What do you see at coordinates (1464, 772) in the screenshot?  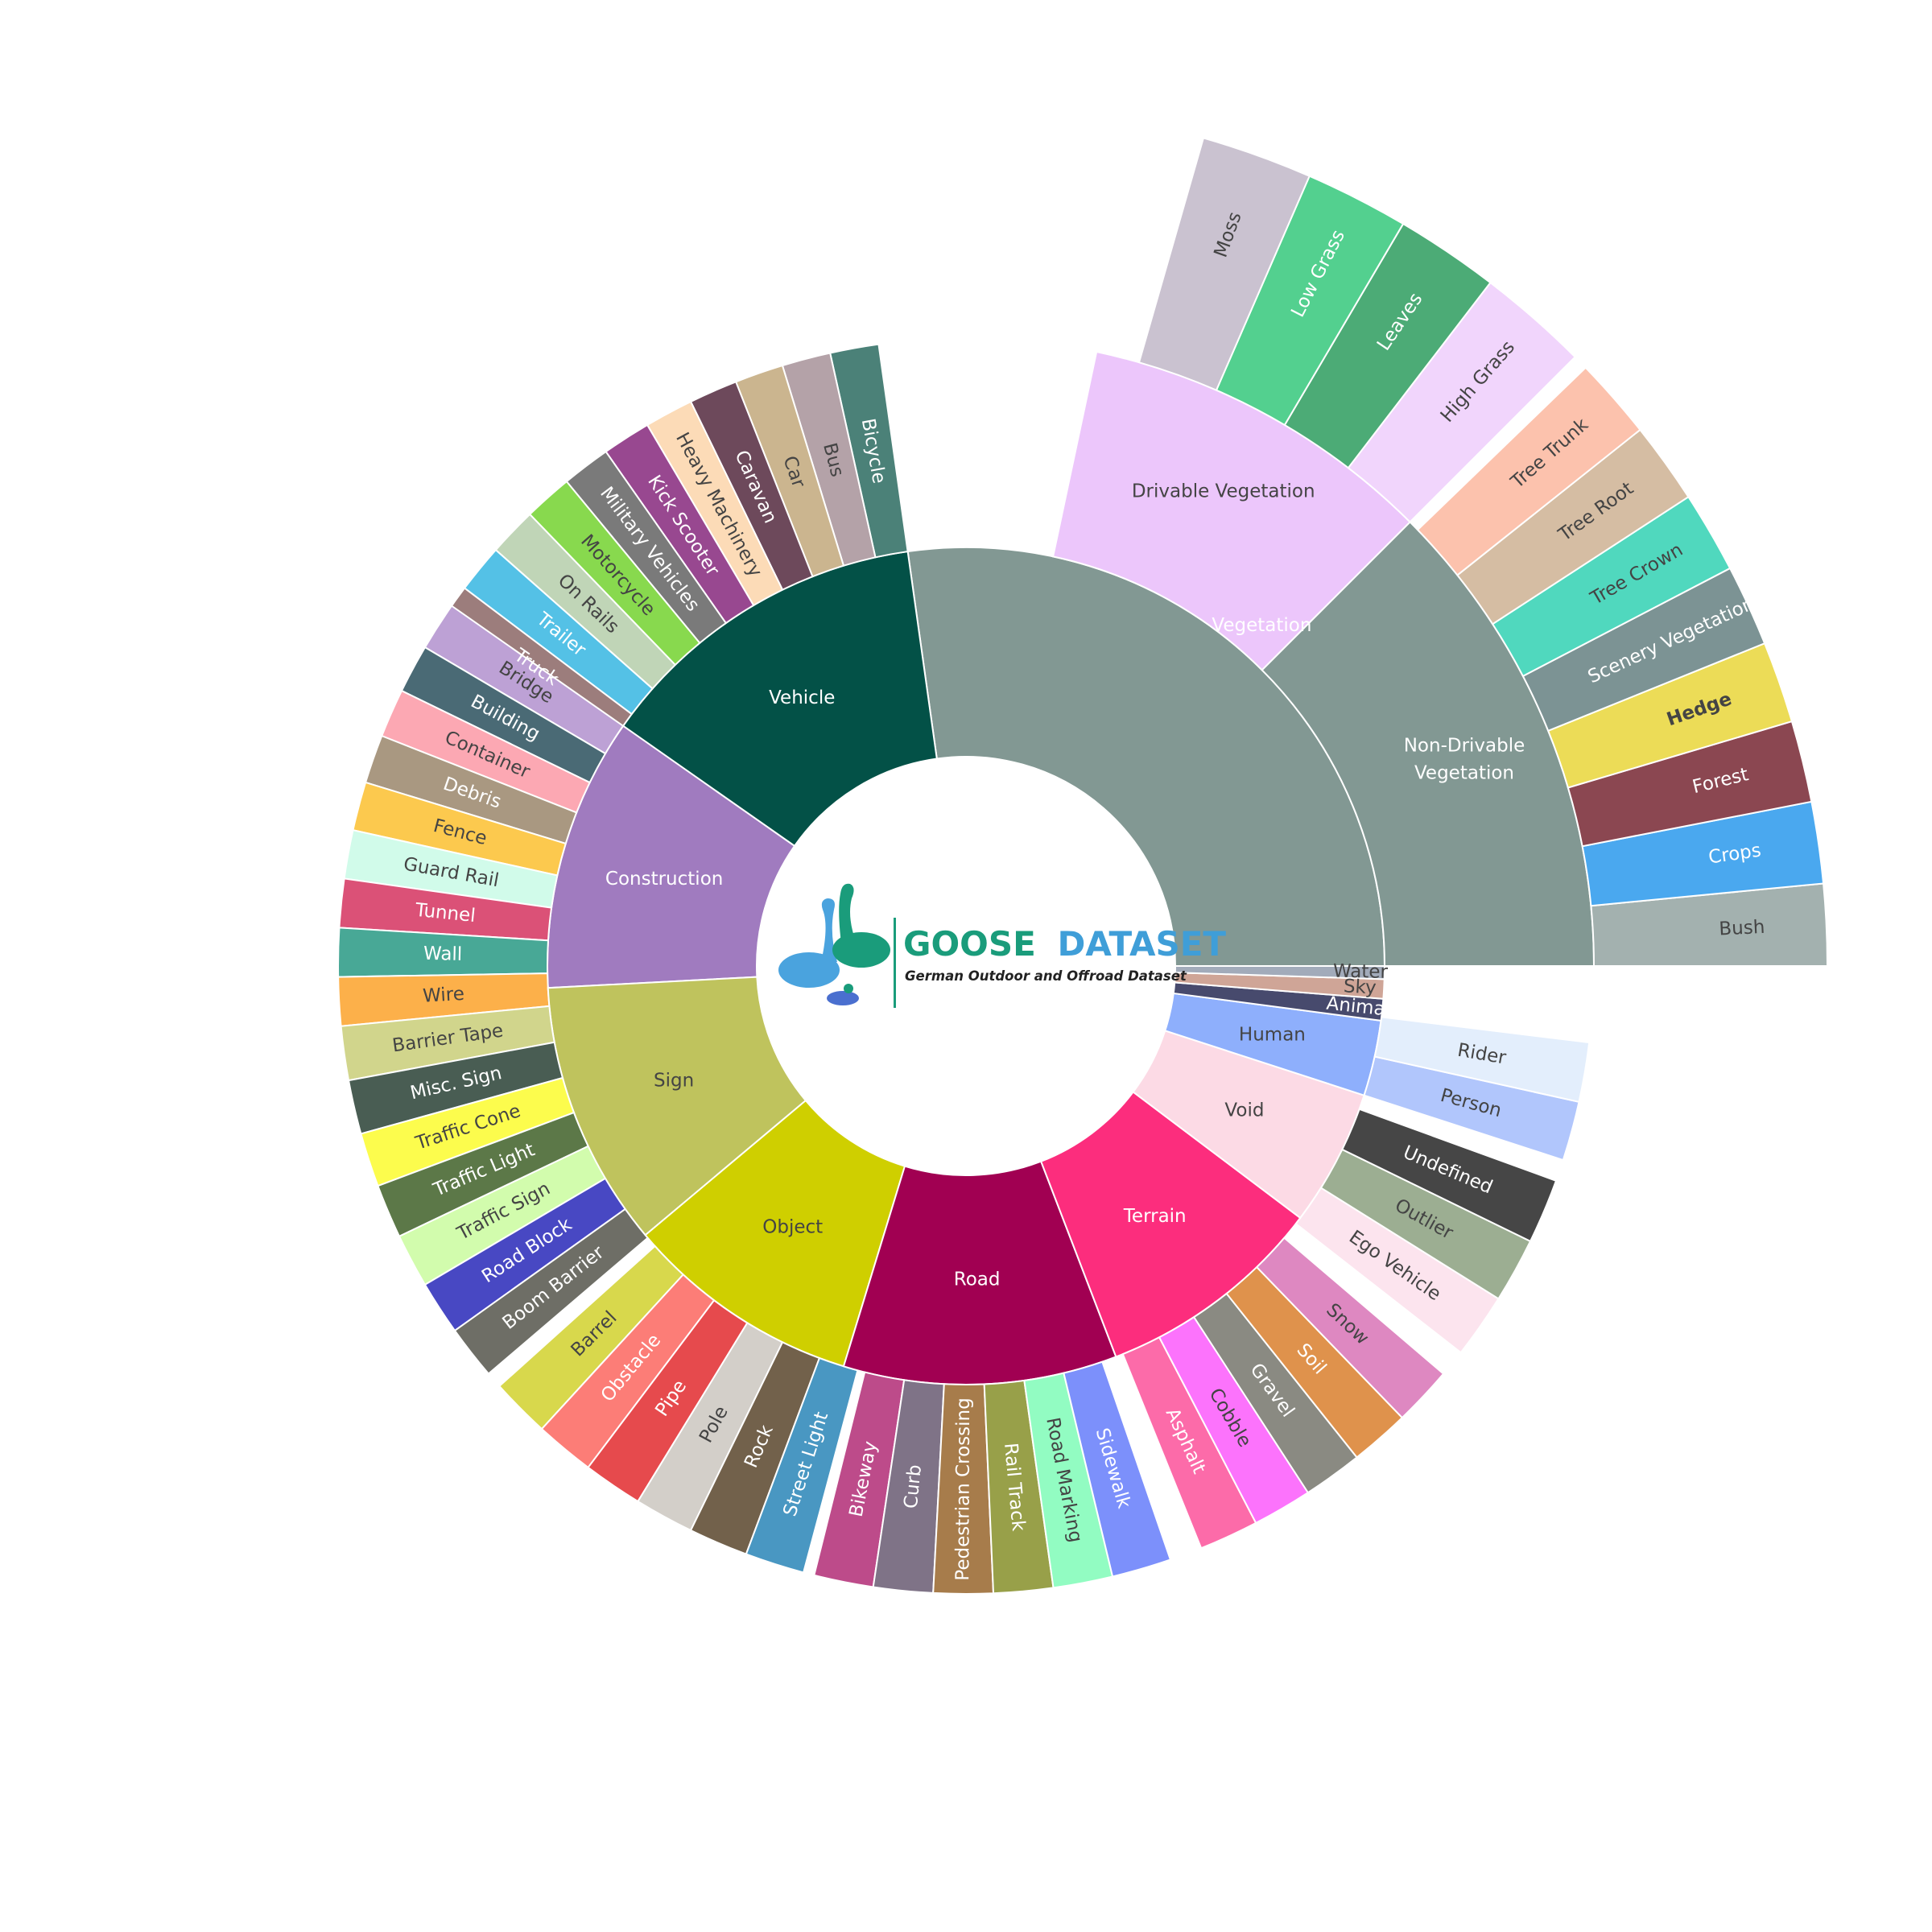 I see `label-line: Vegetation` at bounding box center [1464, 772].